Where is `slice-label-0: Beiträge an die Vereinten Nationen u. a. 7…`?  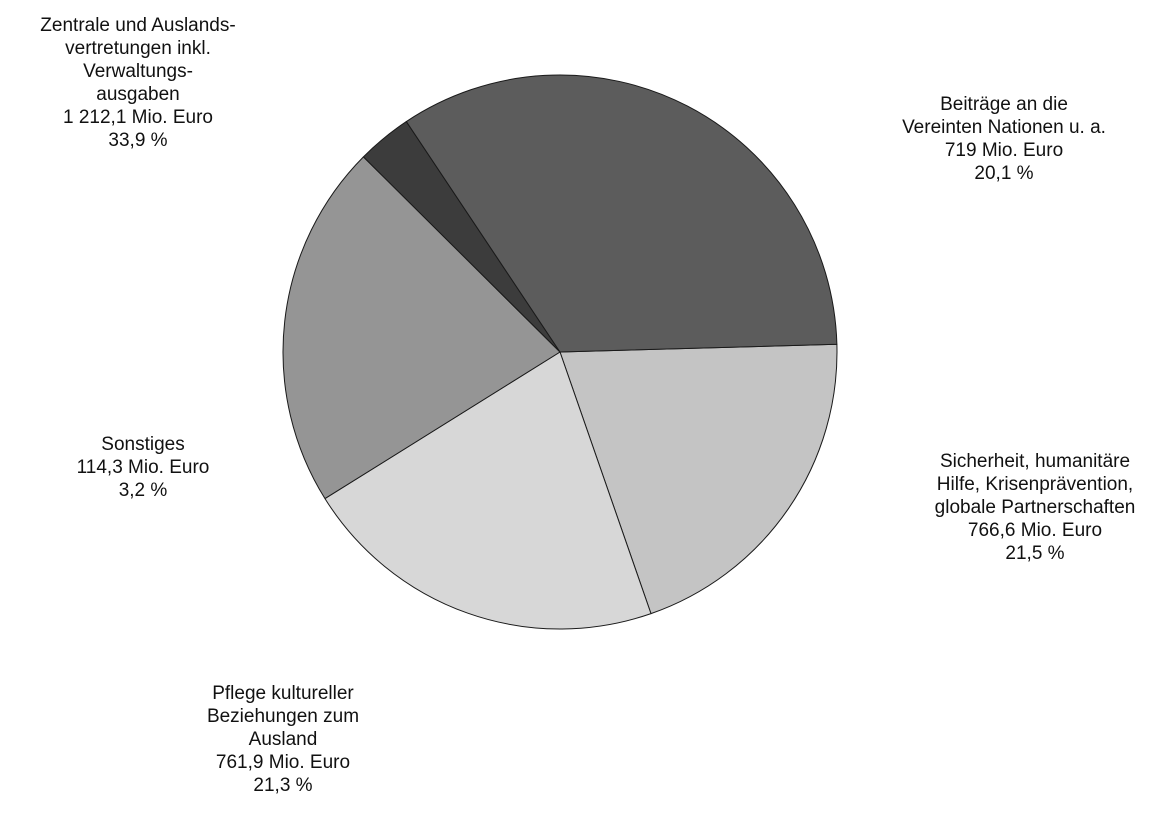 slice-label-0: Beiträge an die Vereinten Nationen u. a. 7… is located at coordinates (1004, 139).